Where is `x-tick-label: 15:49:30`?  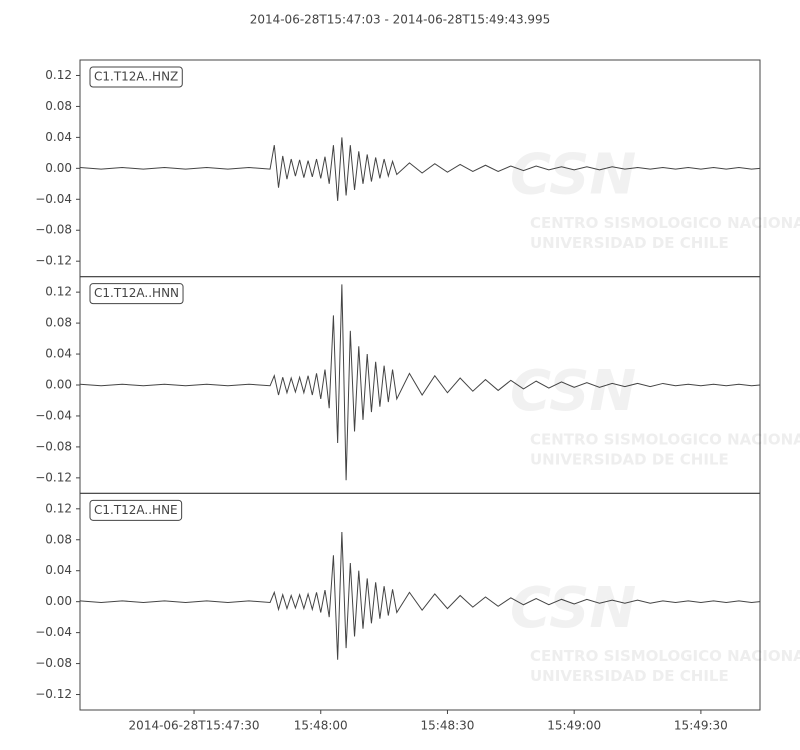 x-tick-label: 15:49:30 is located at coordinates (701, 726).